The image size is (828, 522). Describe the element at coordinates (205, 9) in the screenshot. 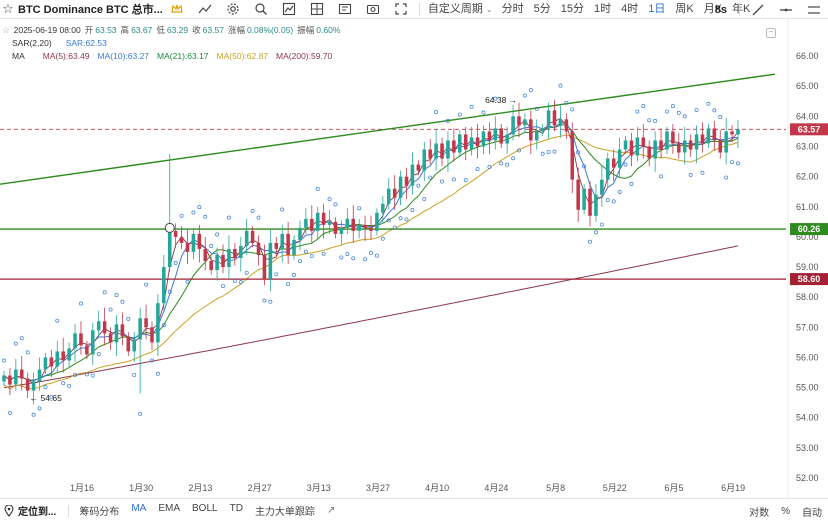

I see `chart-type-icon` at that location.